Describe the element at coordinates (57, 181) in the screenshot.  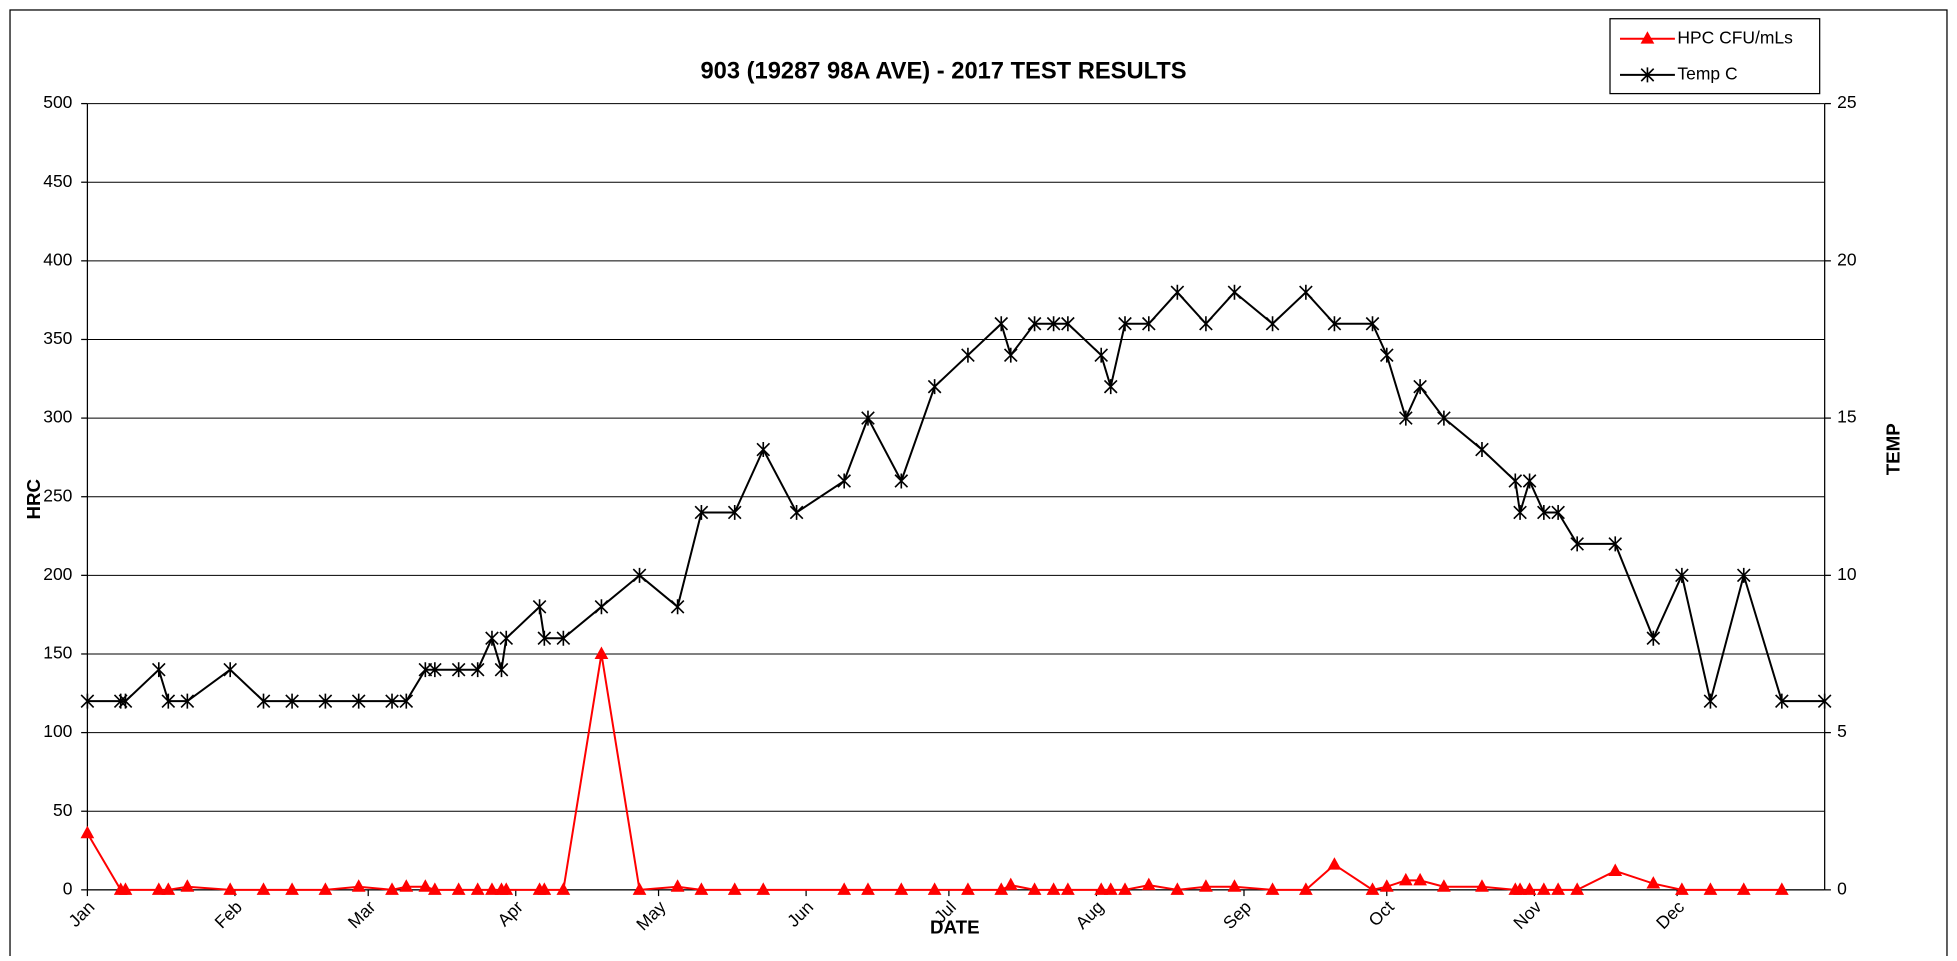
I see `y-tick-label: 450` at that location.